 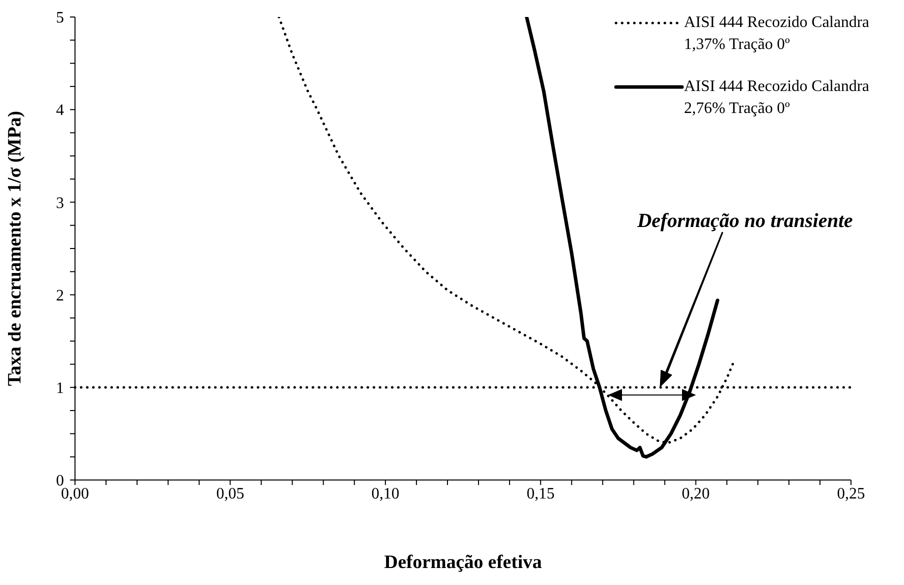 I want to click on y-tick-label: 1, so click(x=60, y=388).